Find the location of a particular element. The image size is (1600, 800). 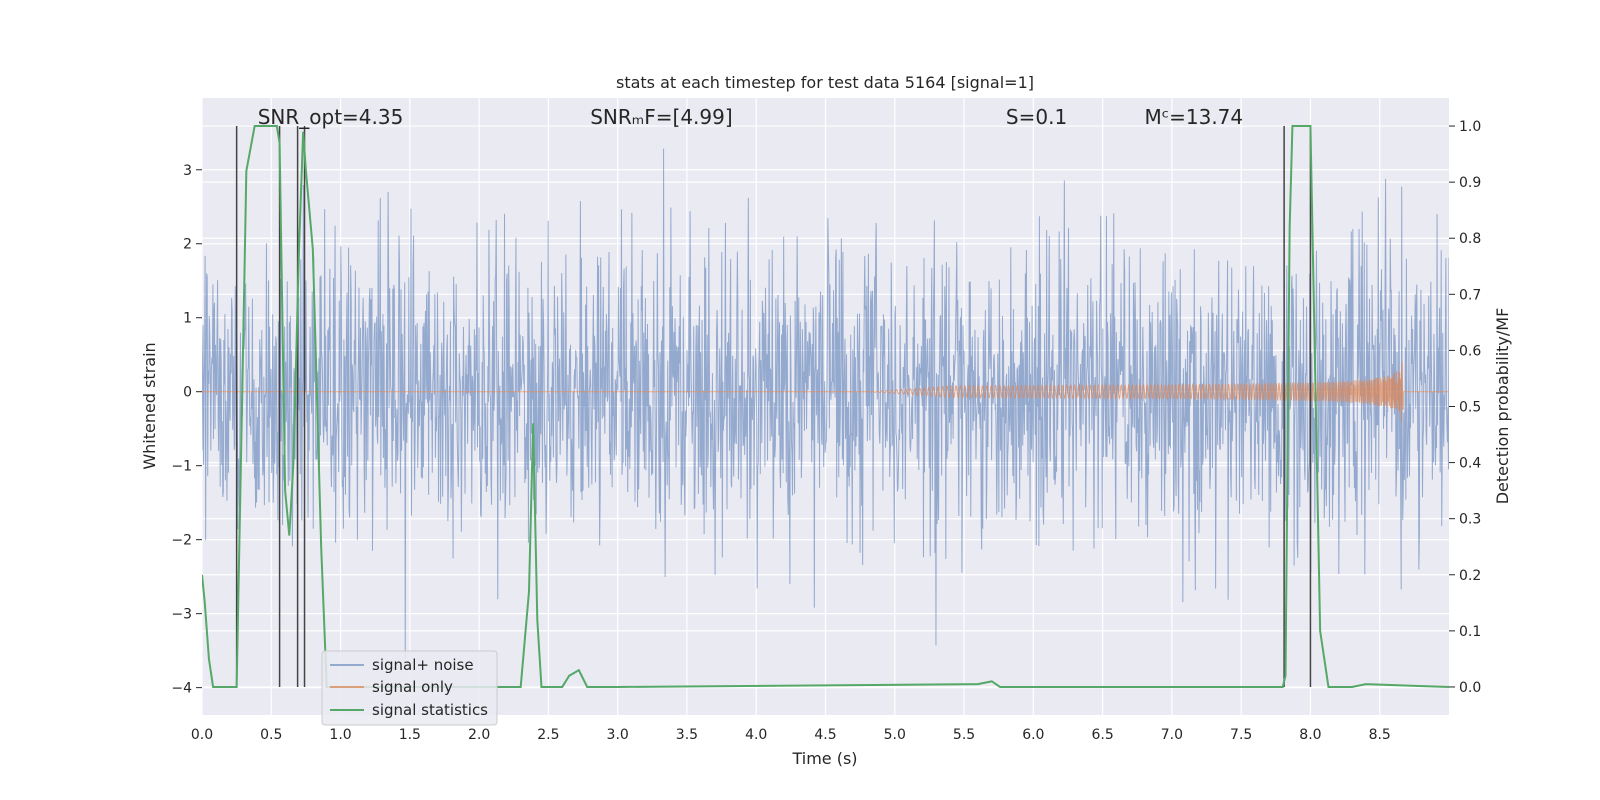

legend-label-noise: signal+ noise is located at coordinates (423, 665).